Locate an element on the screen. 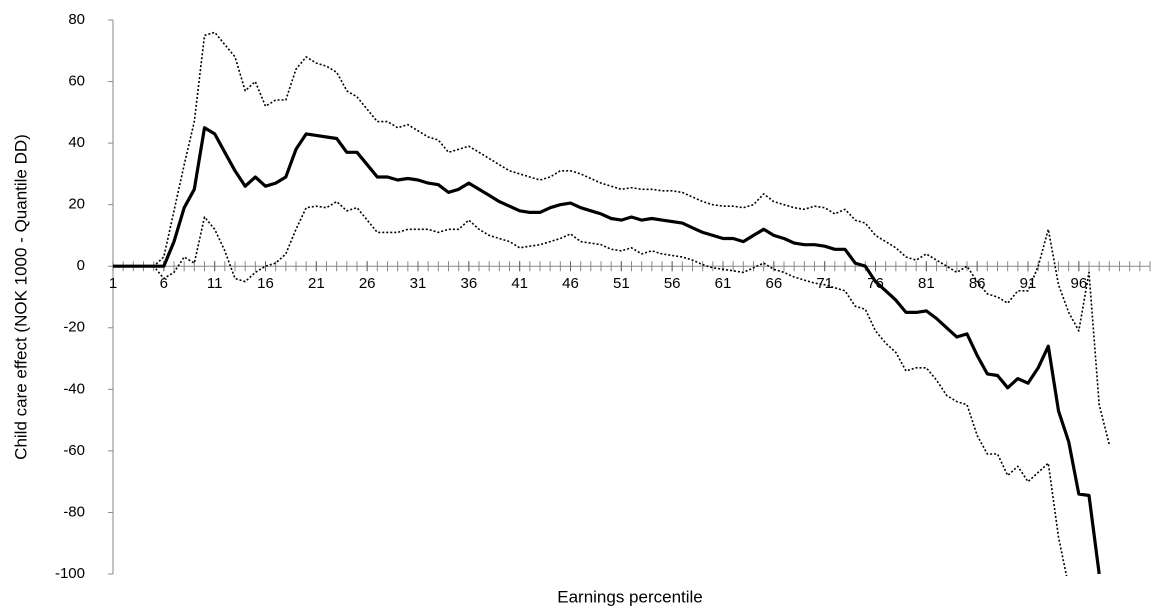 This screenshot has width=1156, height=612. x-tick-label: 21 is located at coordinates (316, 283).